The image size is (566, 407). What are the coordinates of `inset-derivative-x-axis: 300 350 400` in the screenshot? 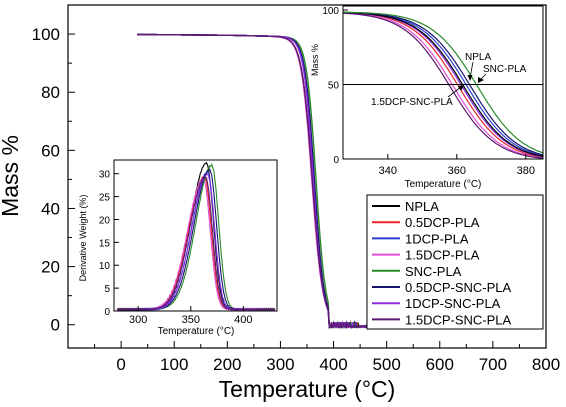 It's located at (191, 316).